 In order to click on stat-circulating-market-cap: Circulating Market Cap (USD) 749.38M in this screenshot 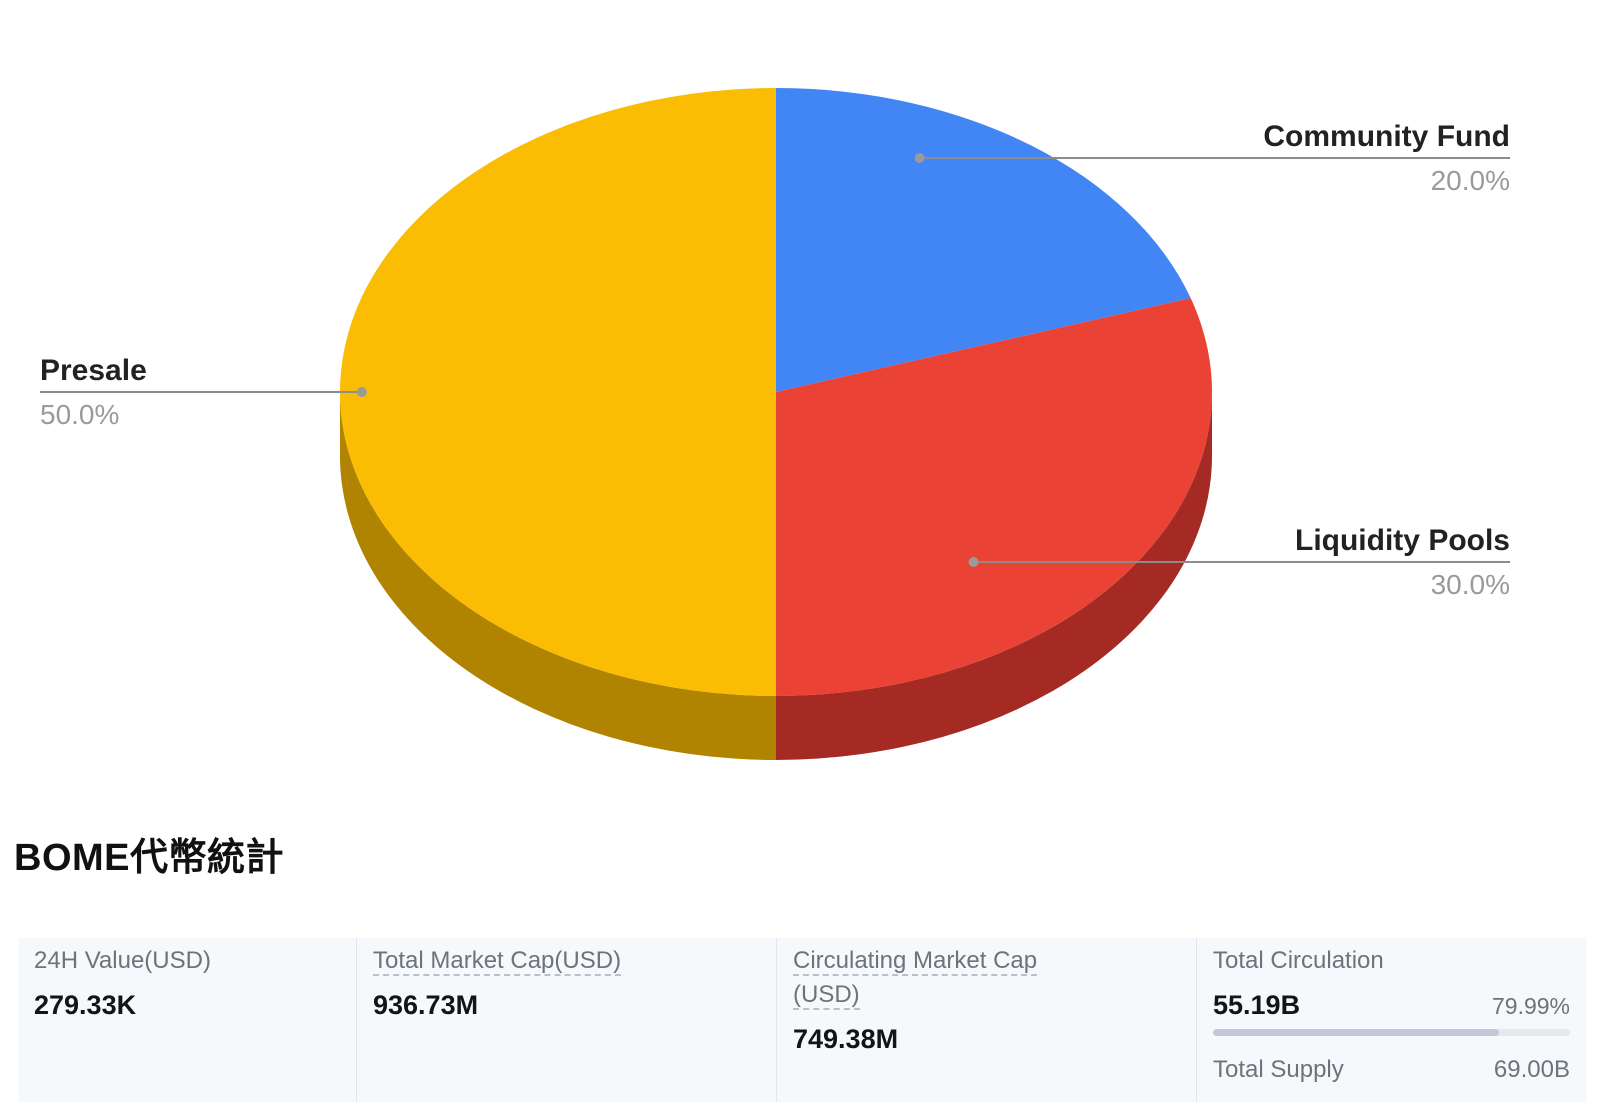, I will do `click(986, 1020)`.